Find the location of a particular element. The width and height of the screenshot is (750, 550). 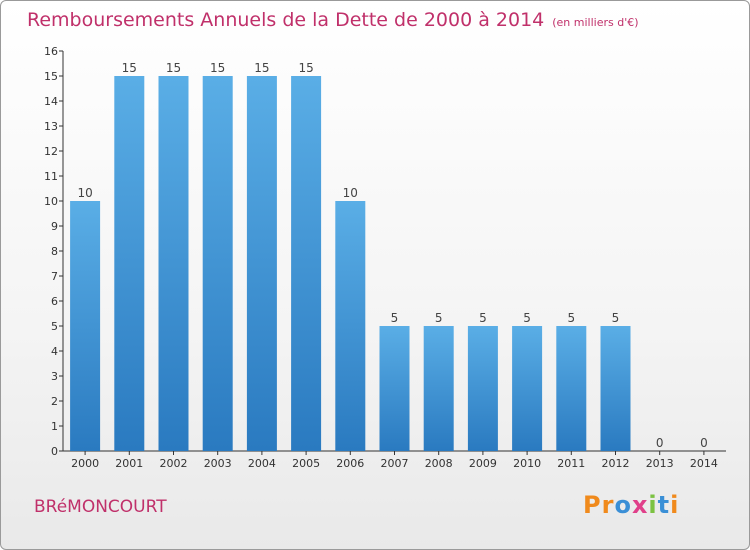

x-tick-label: 2014 is located at coordinates (704, 463).